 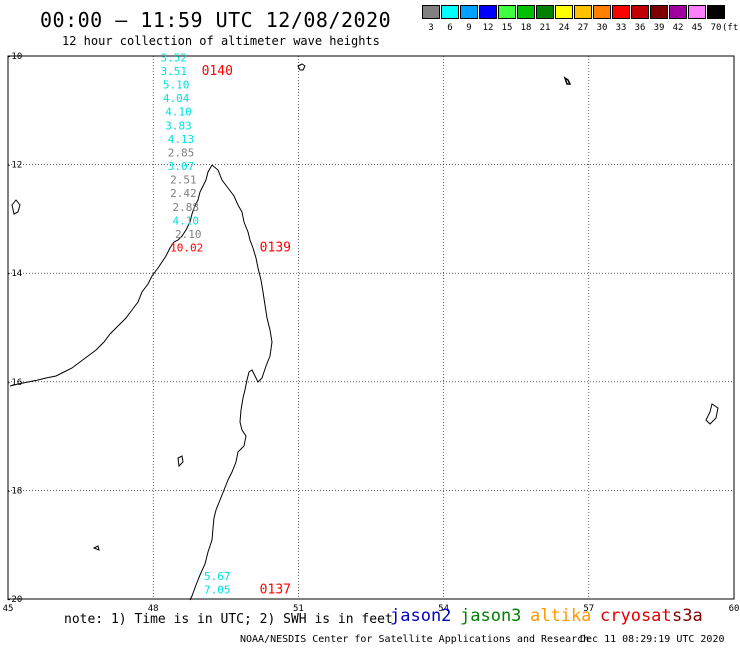 I want to click on lon-tick-label: 54, so click(x=443, y=609).